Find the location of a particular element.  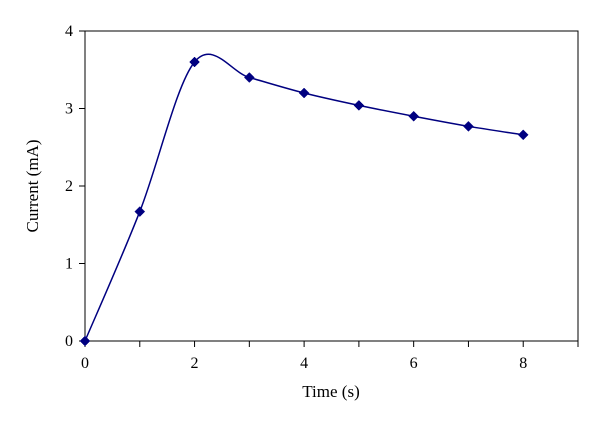

y-axis-label: Current (mA) is located at coordinates (32, 185).